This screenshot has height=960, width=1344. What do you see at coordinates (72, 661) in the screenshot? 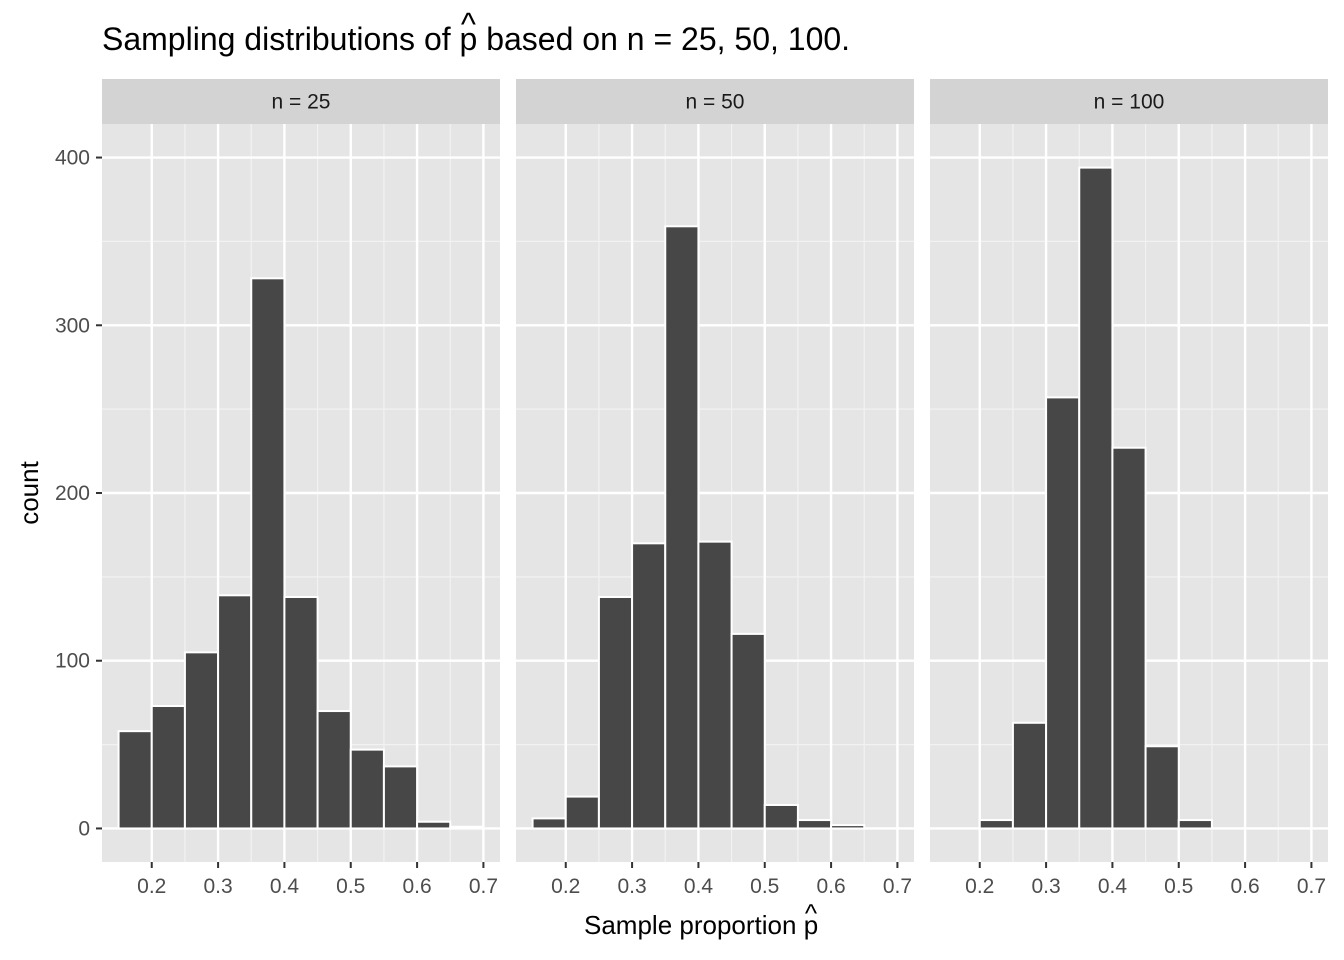
I see `y-tick-label: 100` at bounding box center [72, 661].